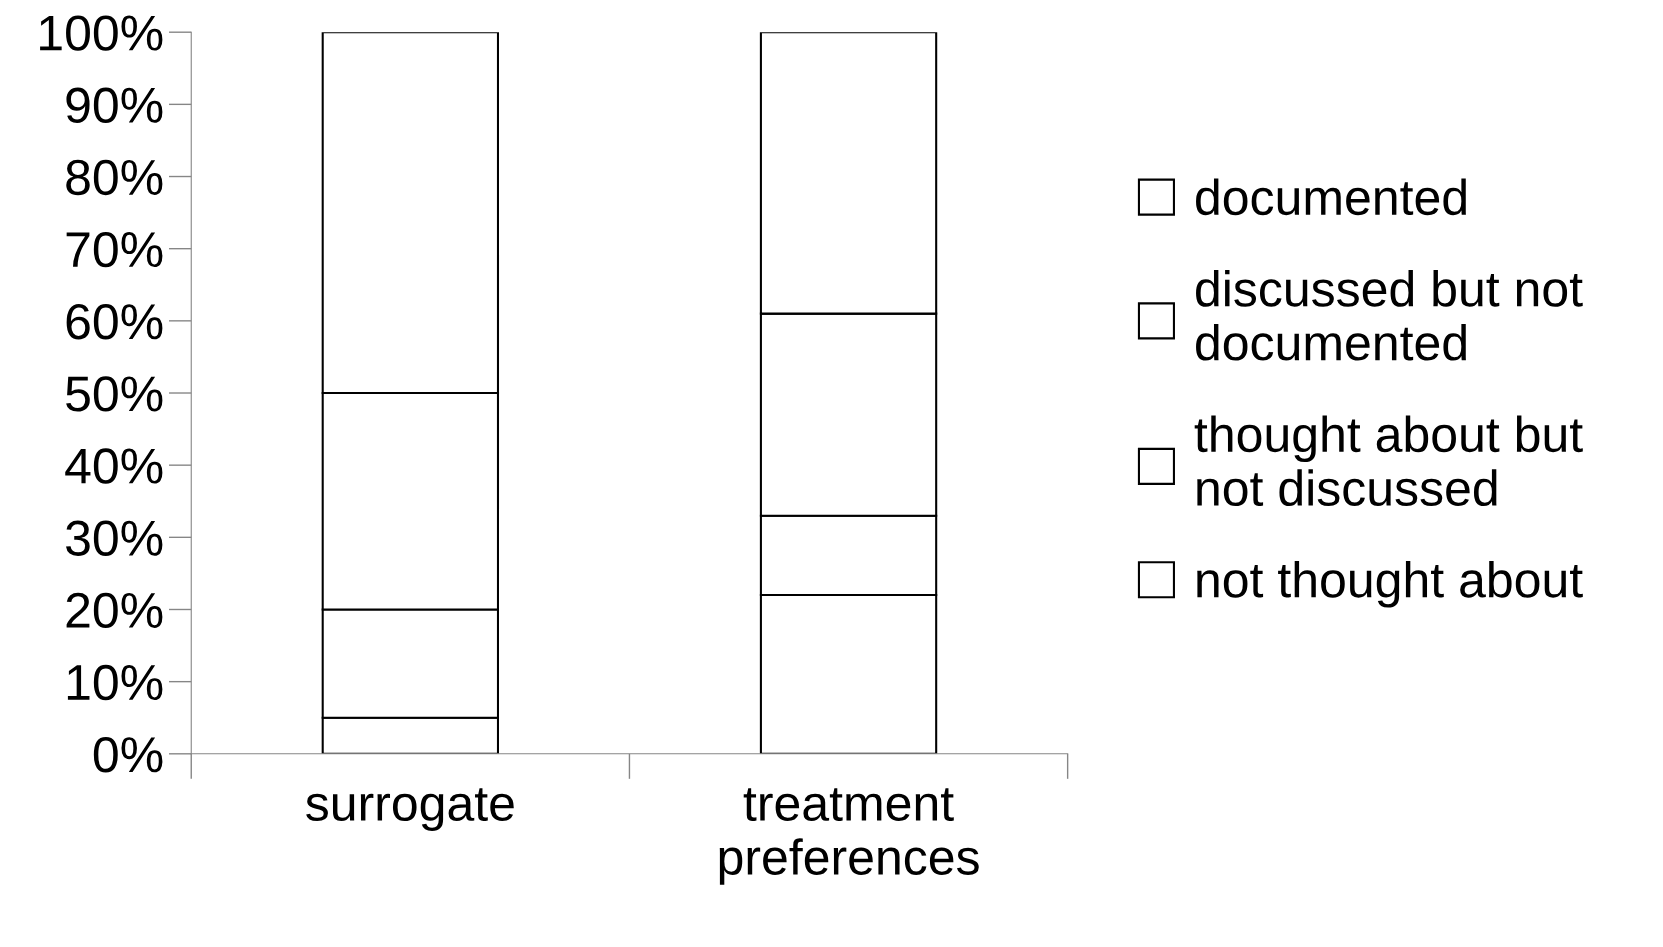  I want to click on y-tick-label: 70%, so click(114, 249).